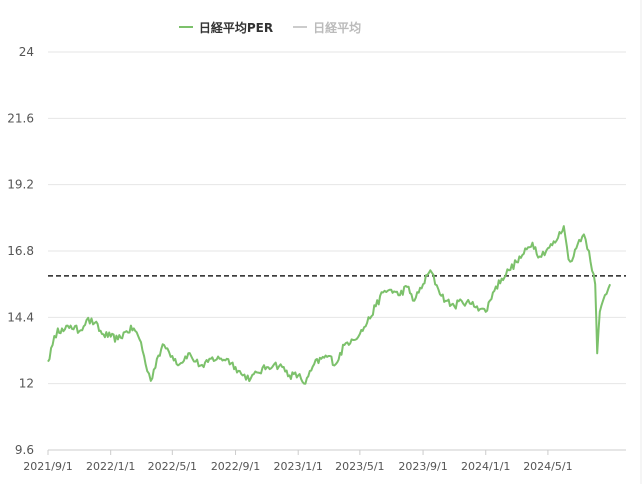  What do you see at coordinates (235, 466) in the screenshot?
I see `x-tick-label: 2022/9/1` at bounding box center [235, 466].